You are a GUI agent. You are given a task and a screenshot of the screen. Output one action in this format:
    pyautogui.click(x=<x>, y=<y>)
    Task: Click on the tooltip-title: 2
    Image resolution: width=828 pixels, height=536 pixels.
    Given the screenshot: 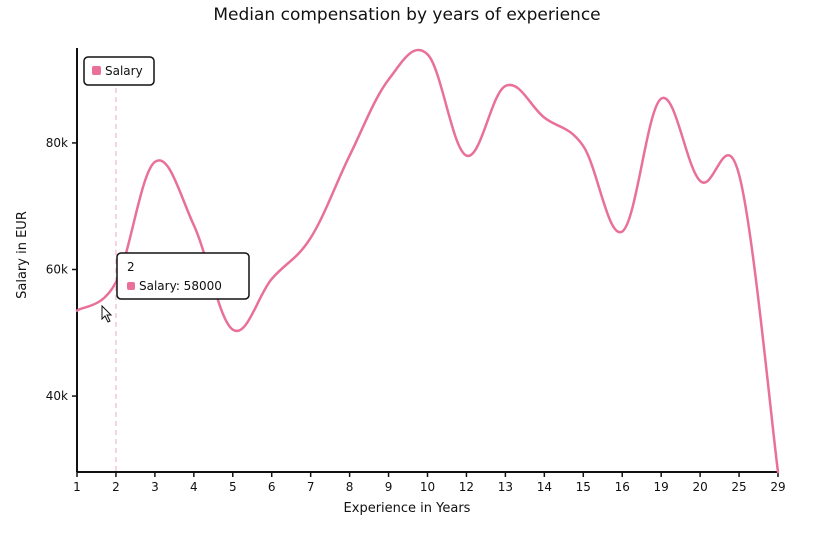 What is the action you would take?
    pyautogui.click(x=131, y=267)
    